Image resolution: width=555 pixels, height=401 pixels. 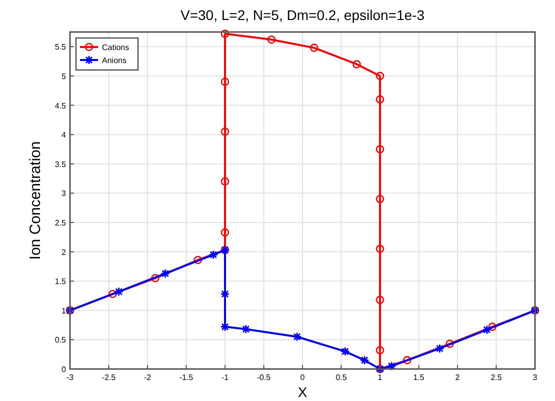 What do you see at coordinates (64, 252) in the screenshot?
I see `y-tick-label: 2` at bounding box center [64, 252].